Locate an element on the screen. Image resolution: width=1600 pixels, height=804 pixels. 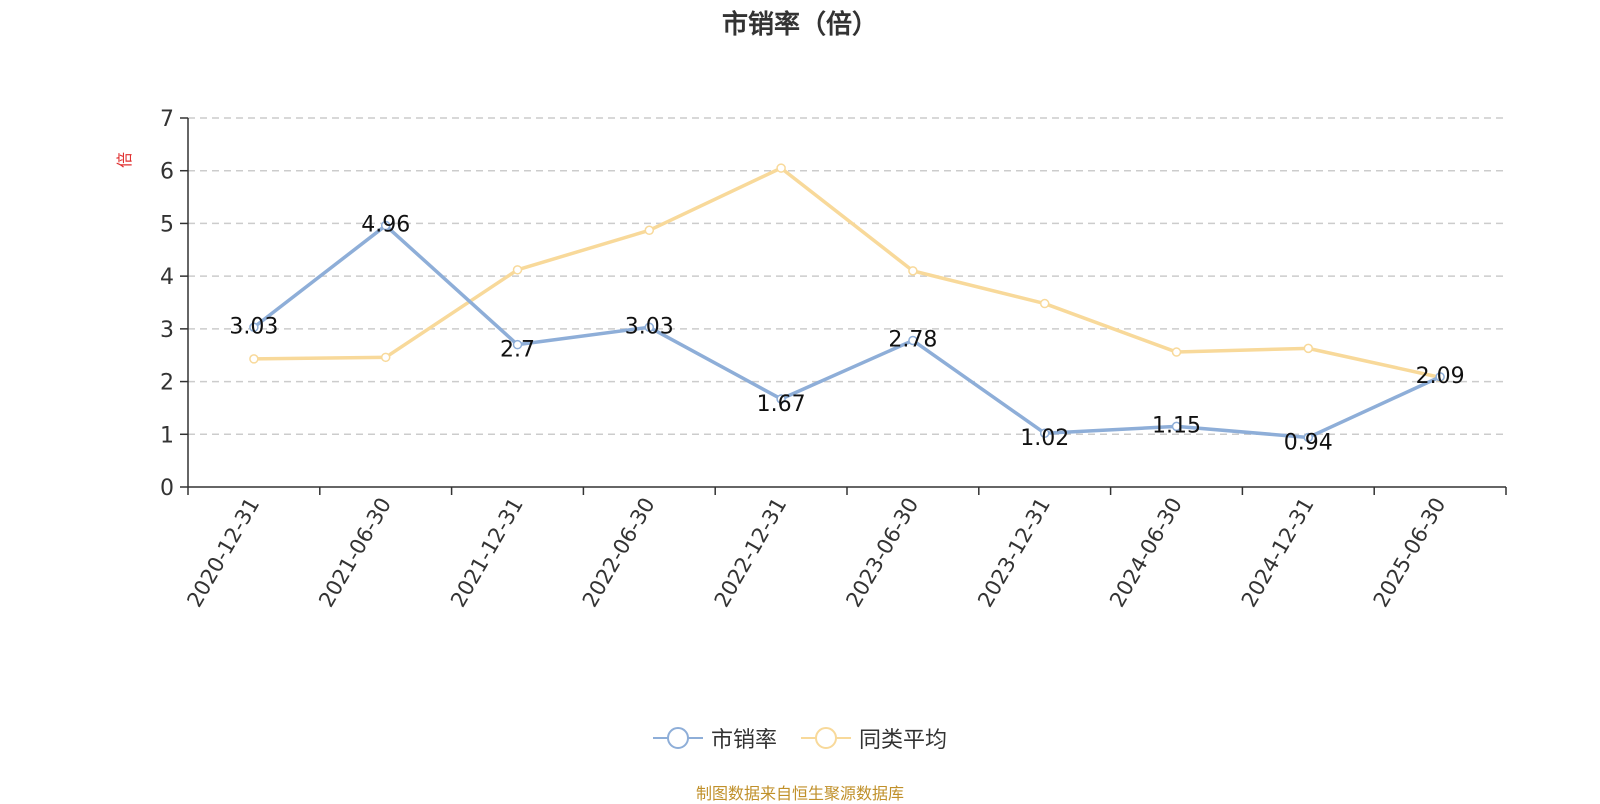
data-label-2022-06-30: 3.03 is located at coordinates (649, 326).